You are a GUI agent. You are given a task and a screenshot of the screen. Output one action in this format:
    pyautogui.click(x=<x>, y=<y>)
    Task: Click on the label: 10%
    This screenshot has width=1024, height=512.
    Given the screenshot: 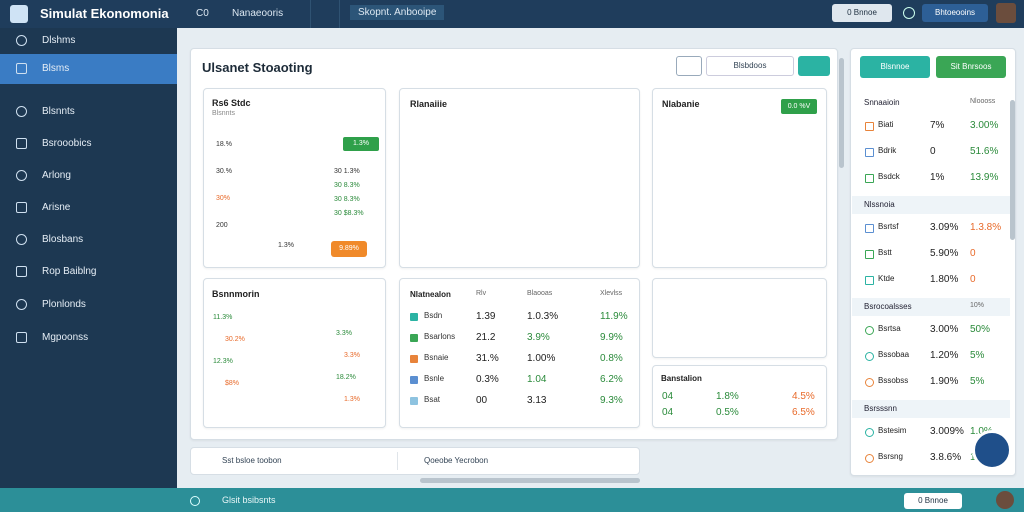 What is the action you would take?
    pyautogui.click(x=977, y=305)
    